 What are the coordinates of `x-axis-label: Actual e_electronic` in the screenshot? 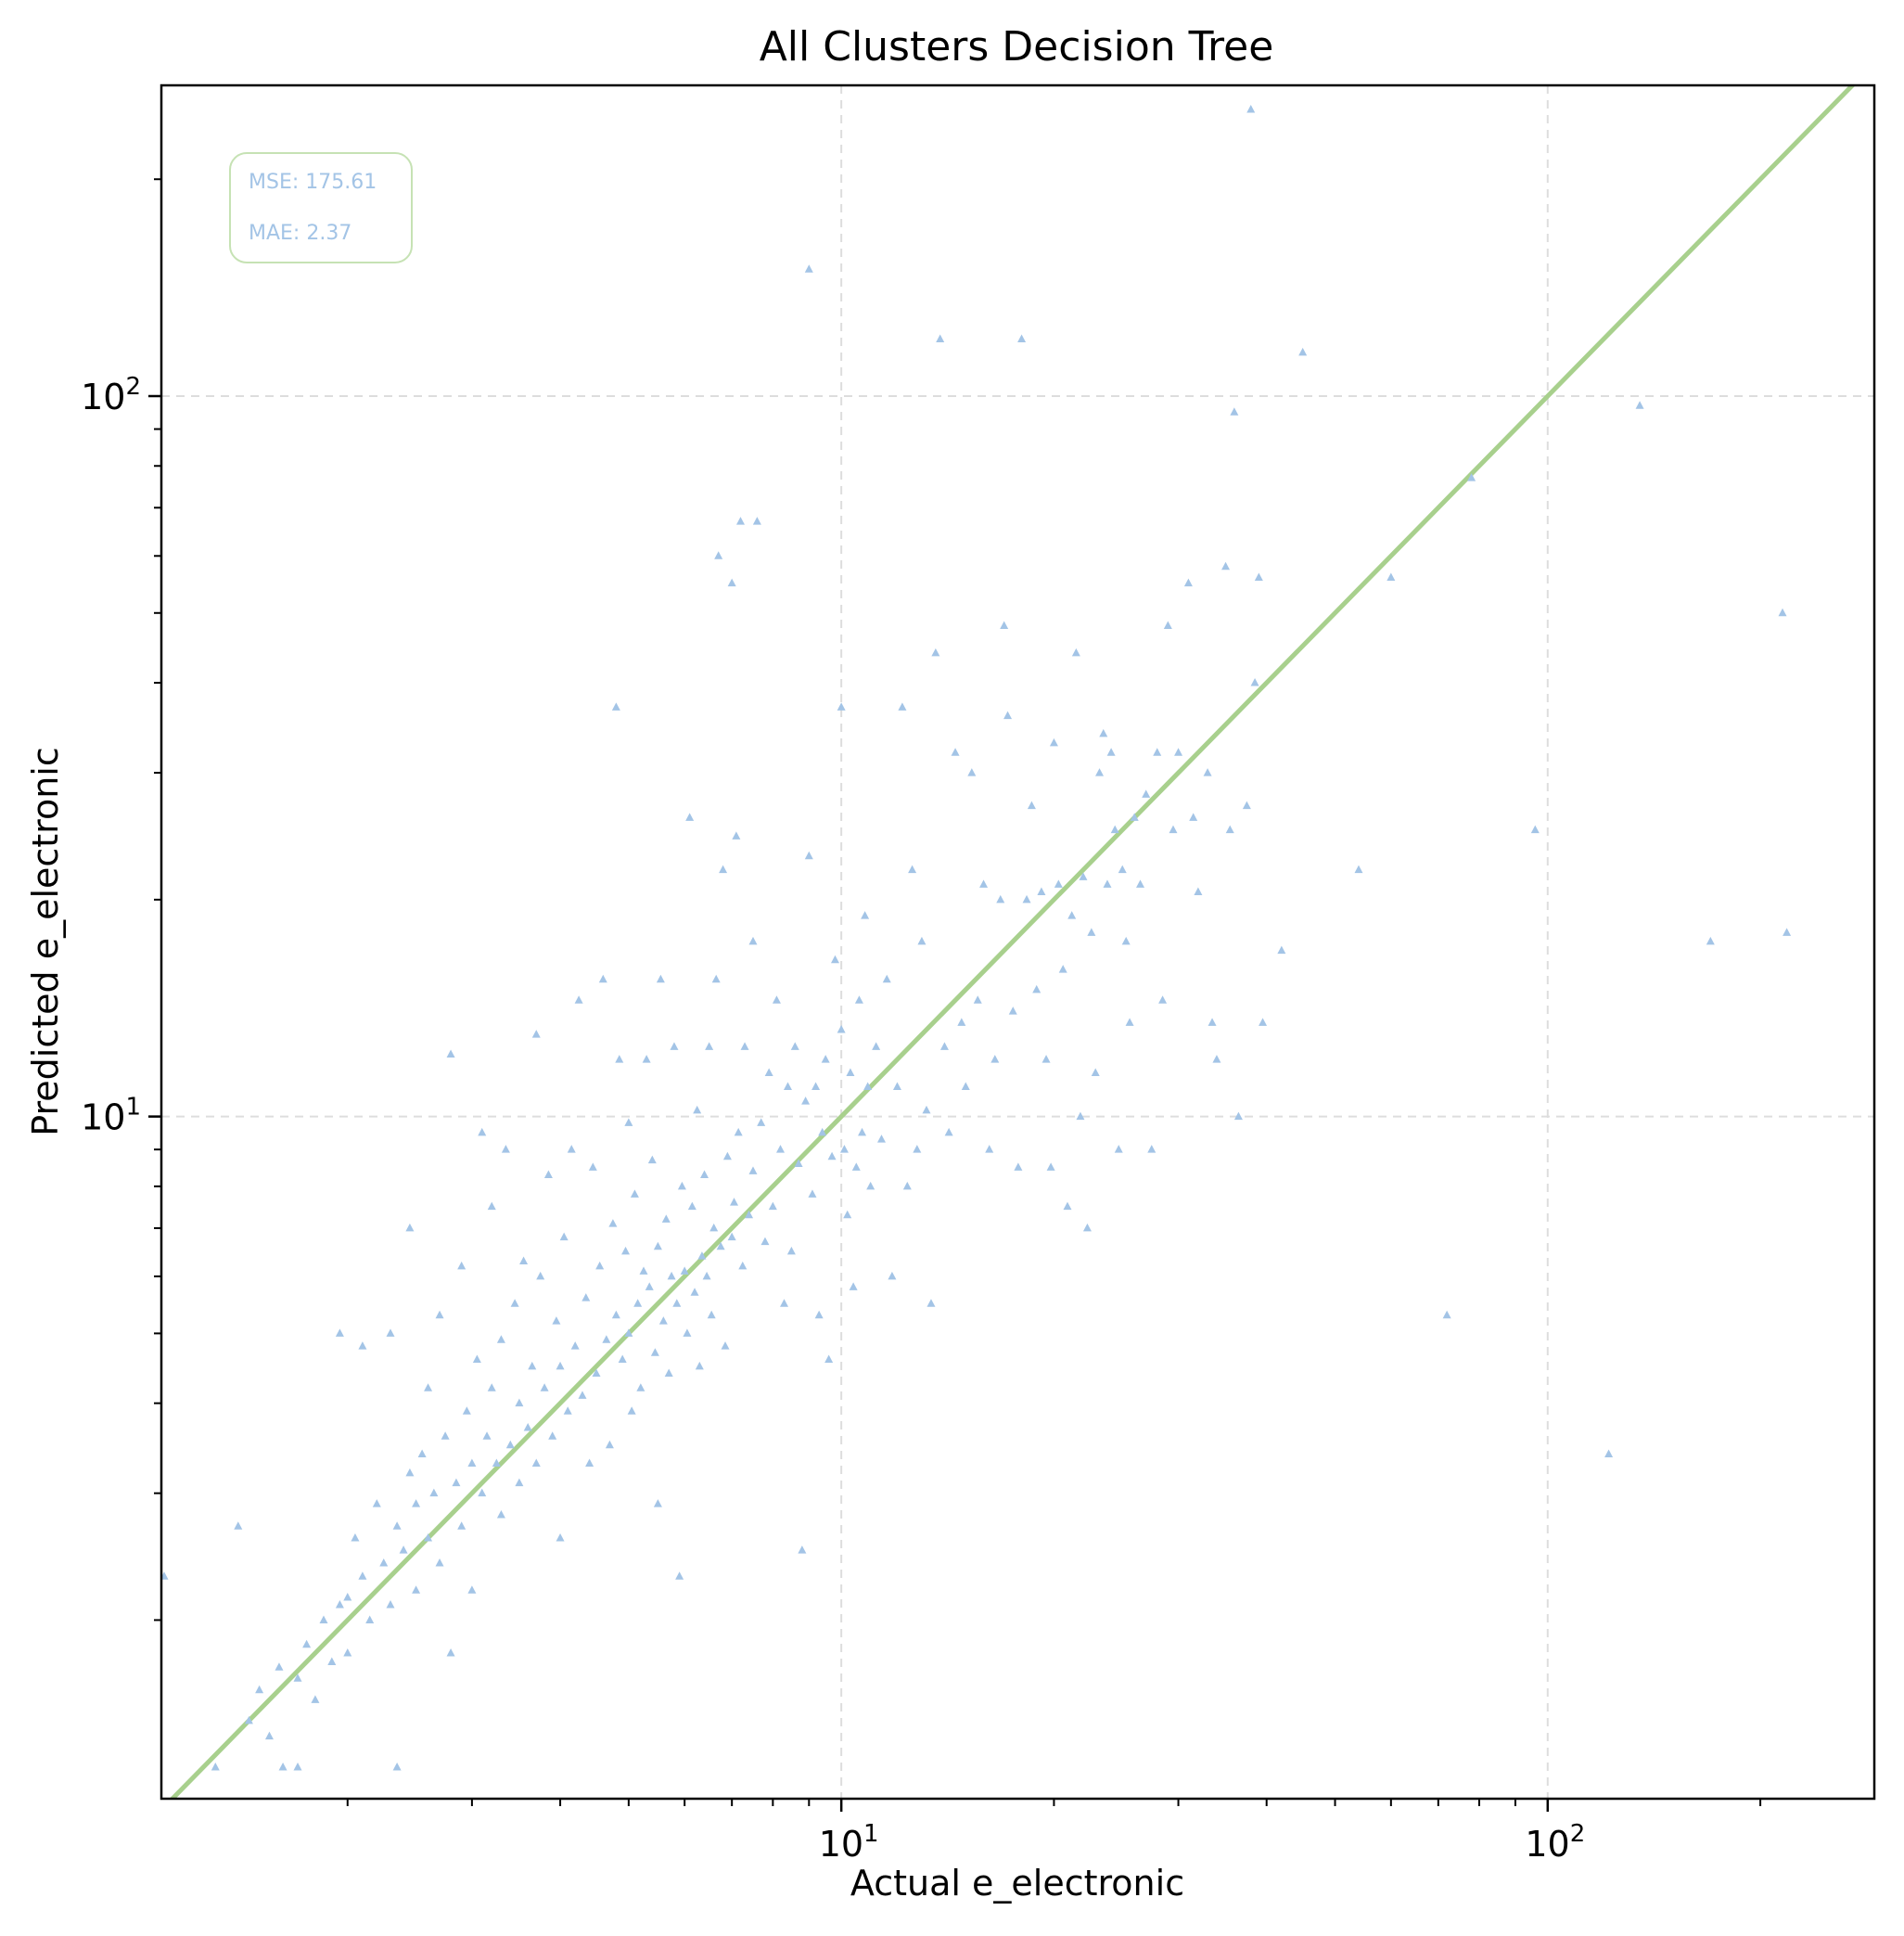 It's located at (1017, 1883).